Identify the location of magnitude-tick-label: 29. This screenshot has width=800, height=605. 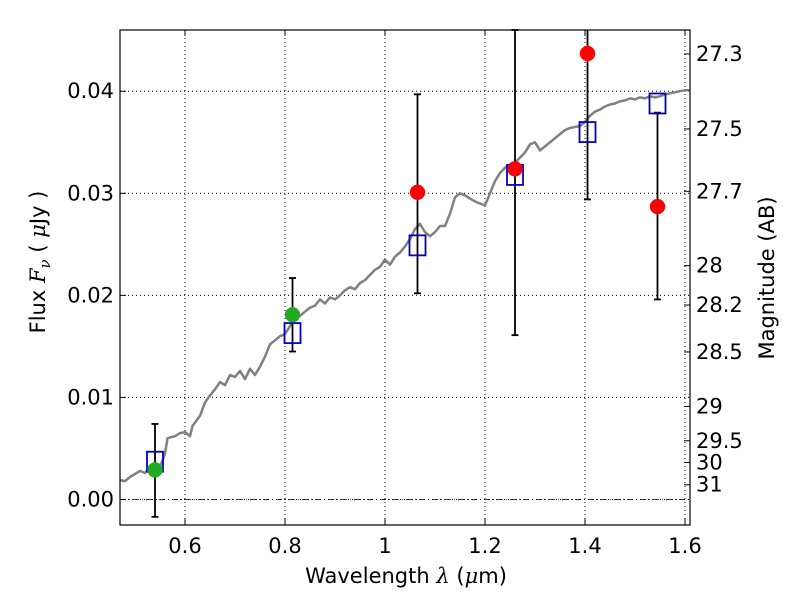
(709, 406).